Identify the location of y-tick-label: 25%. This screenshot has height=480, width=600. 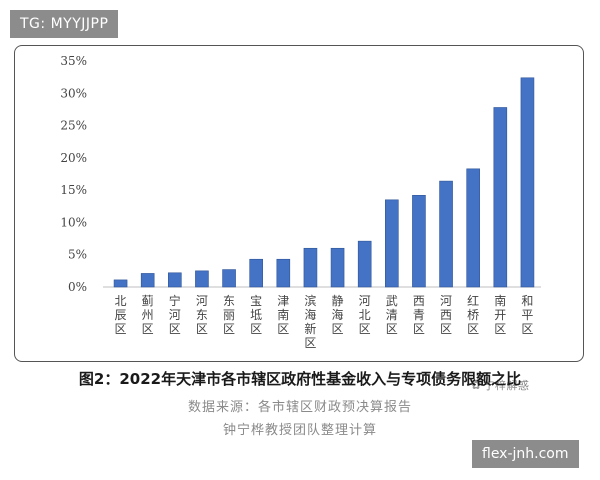
(73, 126).